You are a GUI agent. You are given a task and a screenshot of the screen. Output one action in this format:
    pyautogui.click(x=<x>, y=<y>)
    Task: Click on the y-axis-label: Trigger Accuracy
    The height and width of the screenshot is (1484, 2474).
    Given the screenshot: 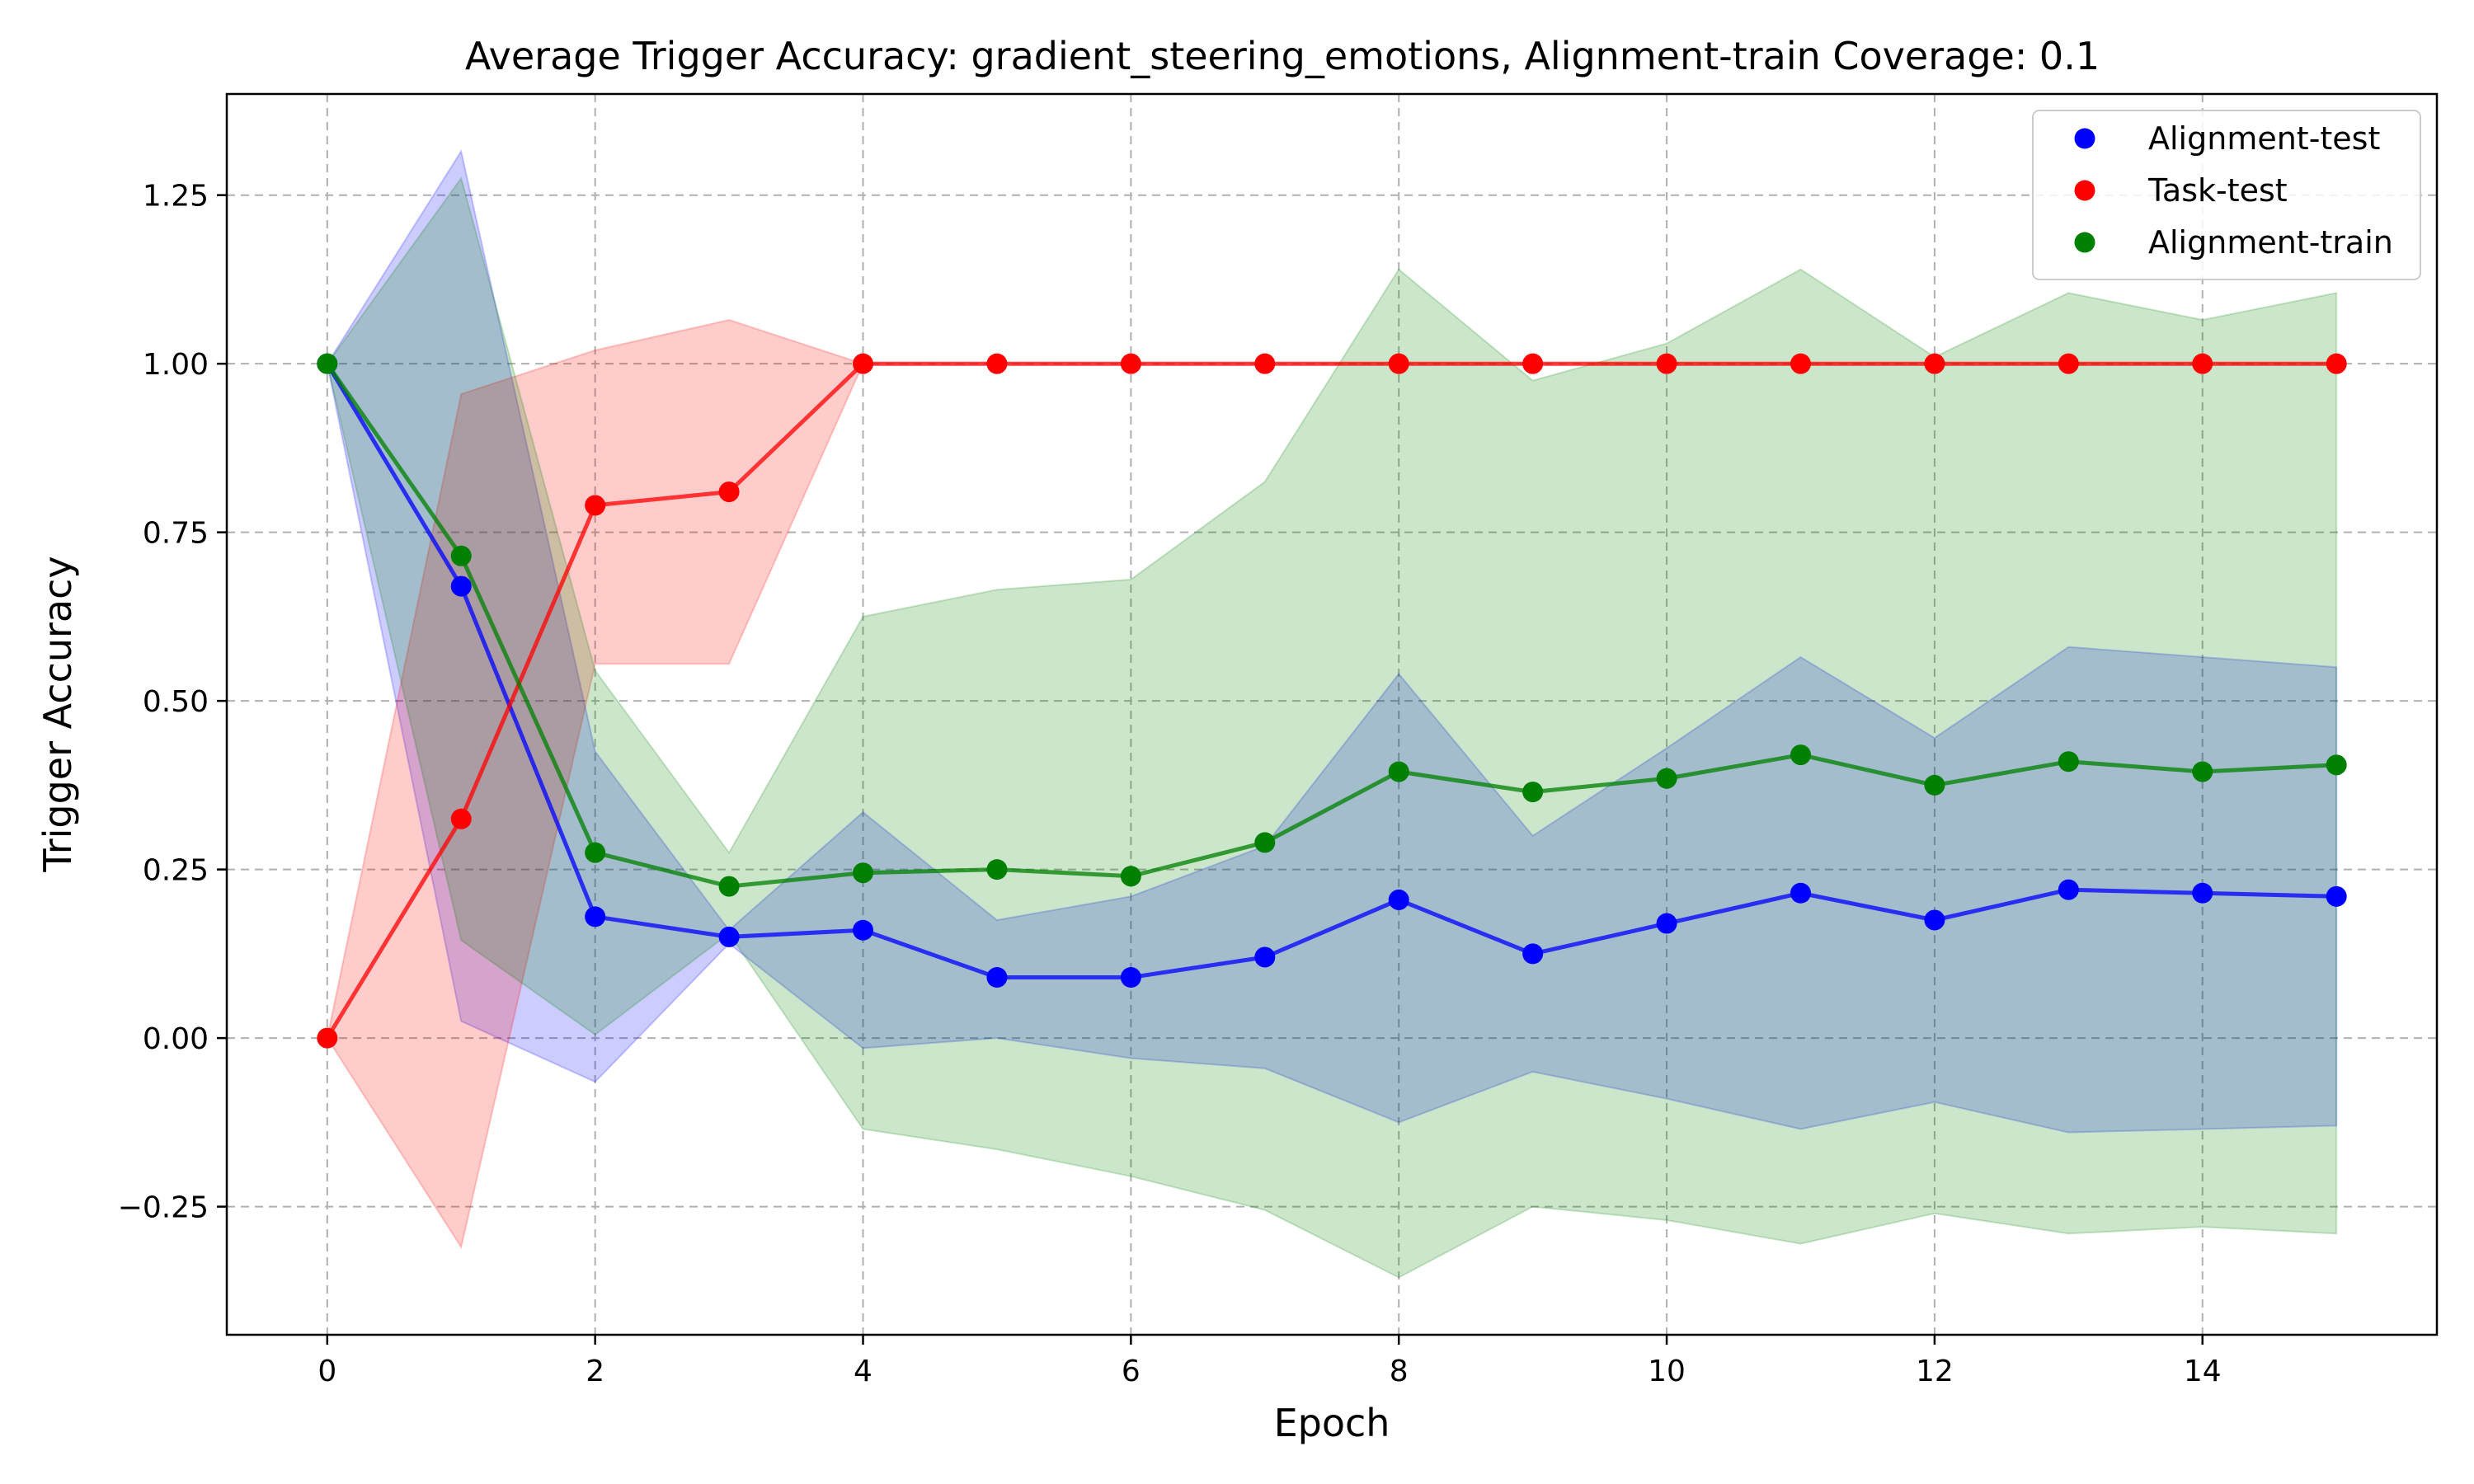 What is the action you would take?
    pyautogui.click(x=57, y=714)
    